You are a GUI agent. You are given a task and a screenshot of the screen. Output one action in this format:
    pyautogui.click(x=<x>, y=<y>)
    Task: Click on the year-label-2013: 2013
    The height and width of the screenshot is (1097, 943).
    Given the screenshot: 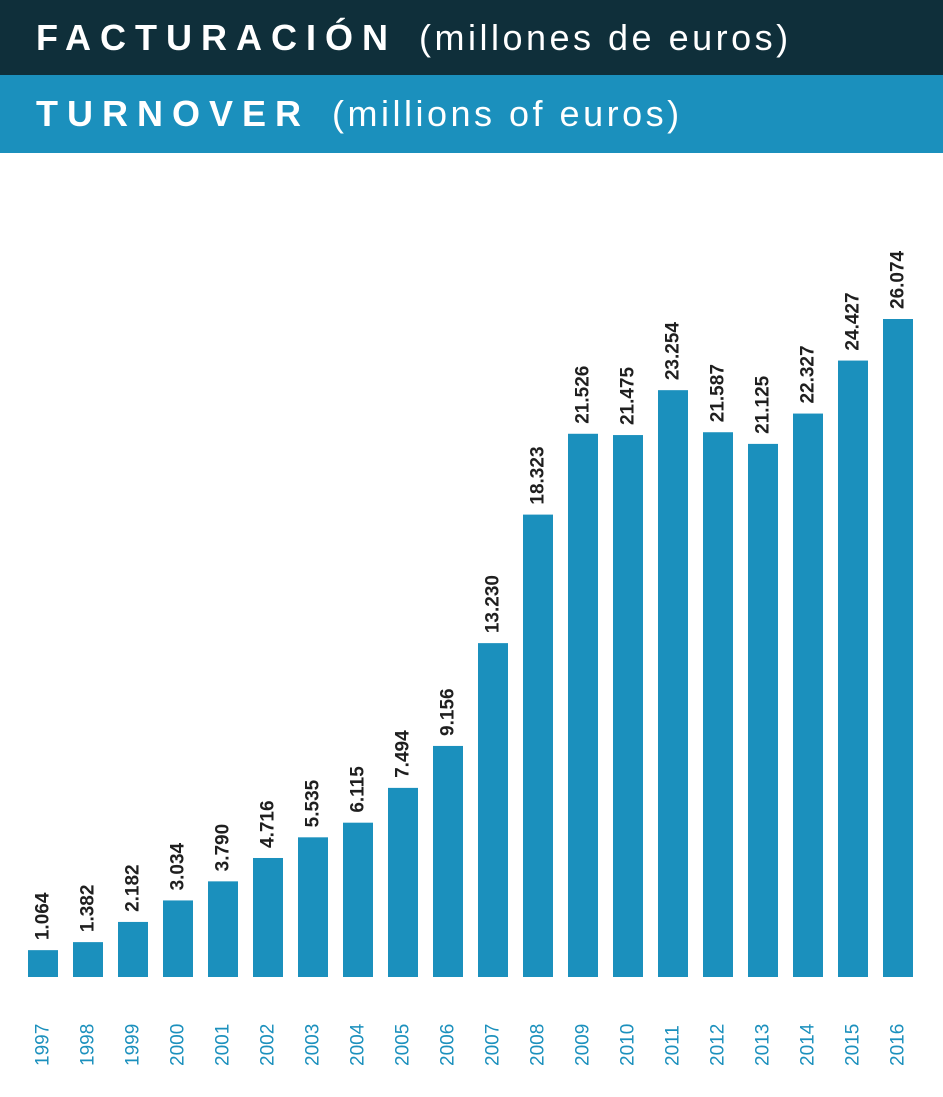 What is the action you would take?
    pyautogui.click(x=763, y=1045)
    